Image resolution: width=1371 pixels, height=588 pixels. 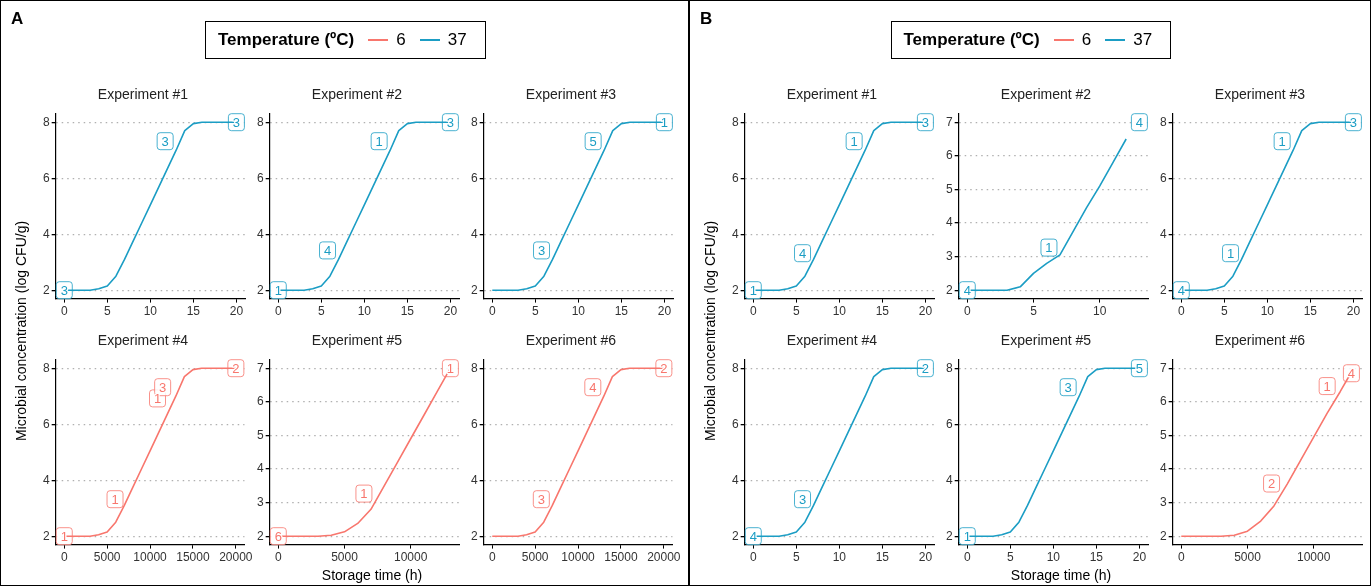 What do you see at coordinates (925, 368) in the screenshot?
I see `annotation: 2` at bounding box center [925, 368].